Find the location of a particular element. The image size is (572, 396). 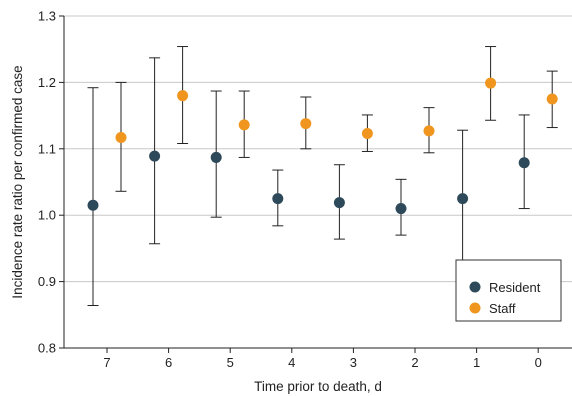

x-tick-label: 4 is located at coordinates (291, 362).